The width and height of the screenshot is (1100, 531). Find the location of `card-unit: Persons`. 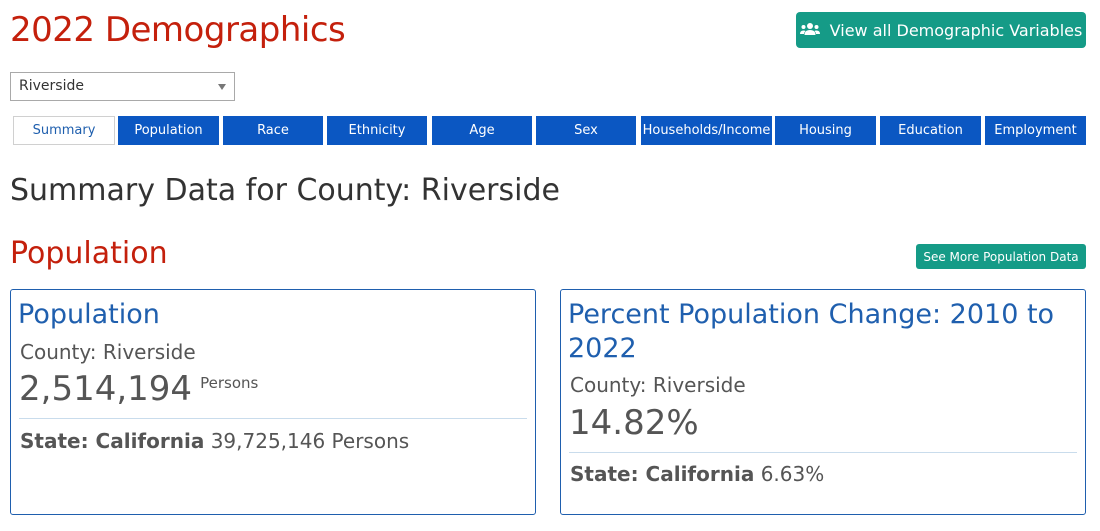

card-unit: Persons is located at coordinates (229, 383).